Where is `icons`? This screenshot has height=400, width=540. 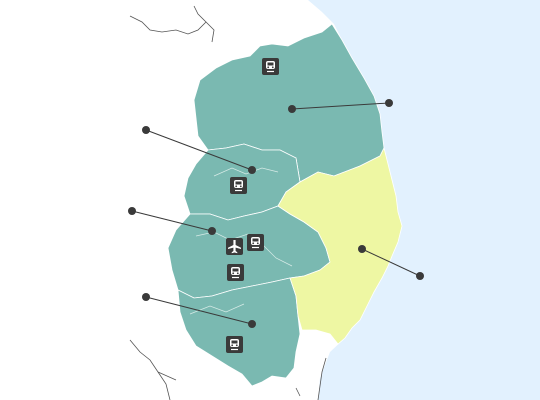 icons is located at coordinates (252, 205).